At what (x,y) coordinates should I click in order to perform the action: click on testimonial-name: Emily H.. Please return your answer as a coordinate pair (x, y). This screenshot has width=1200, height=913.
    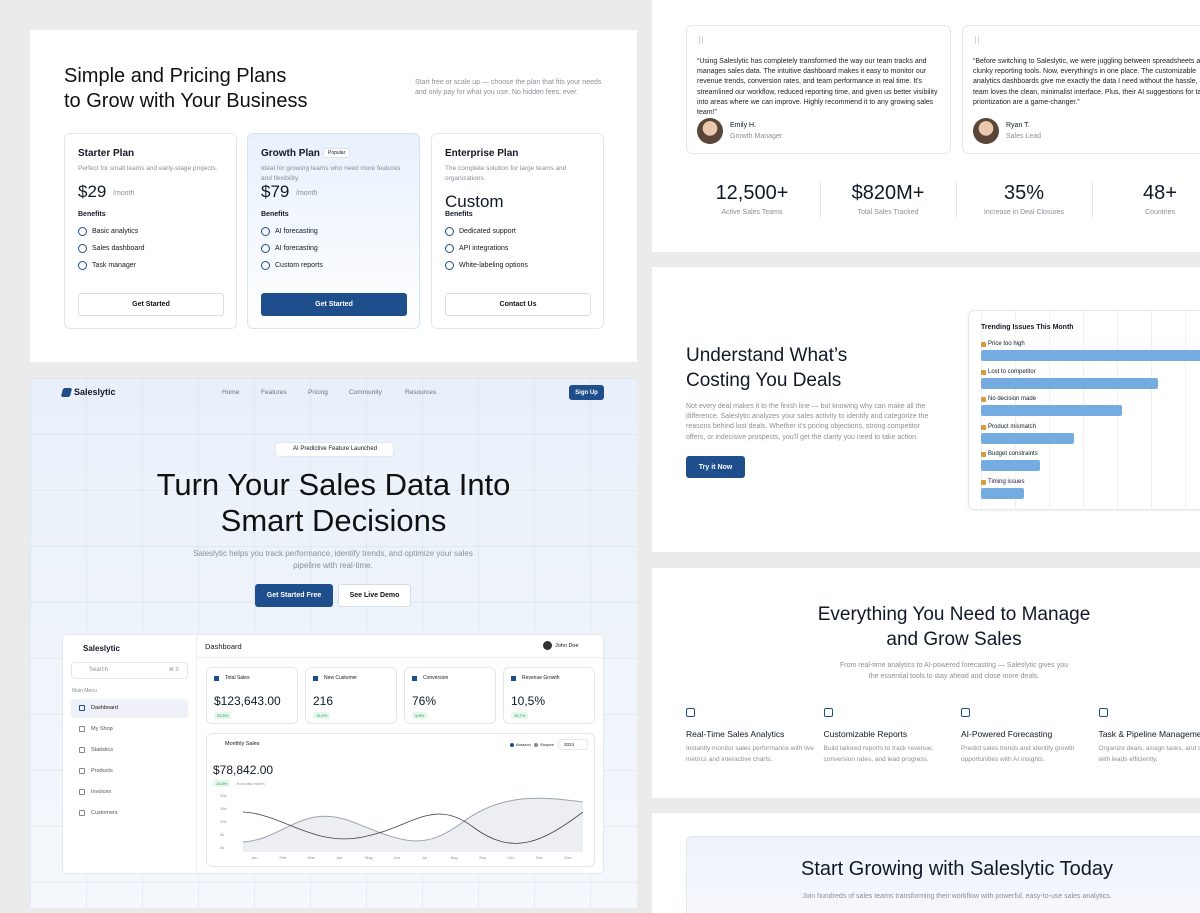
    Looking at the image, I should click on (743, 125).